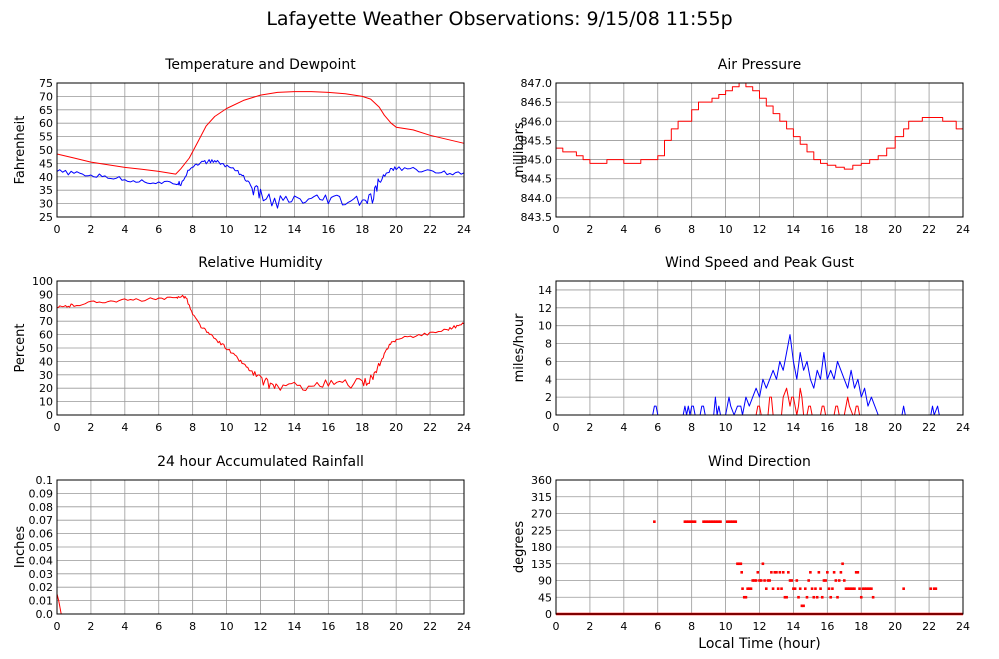 This screenshot has width=999, height=659. Describe the element at coordinates (46, 204) in the screenshot. I see `y-tick-label: 30` at that location.